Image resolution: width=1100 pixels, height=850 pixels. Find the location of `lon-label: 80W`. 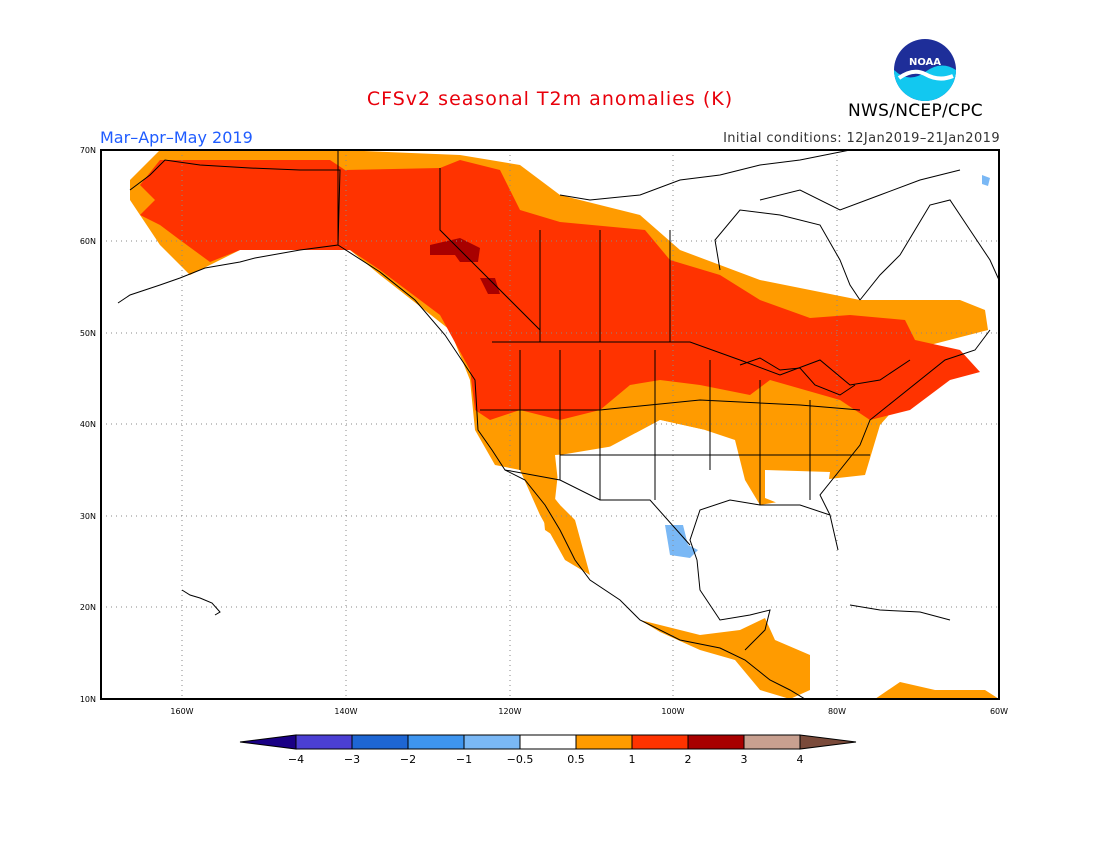

lon-label: 80W is located at coordinates (837, 711).